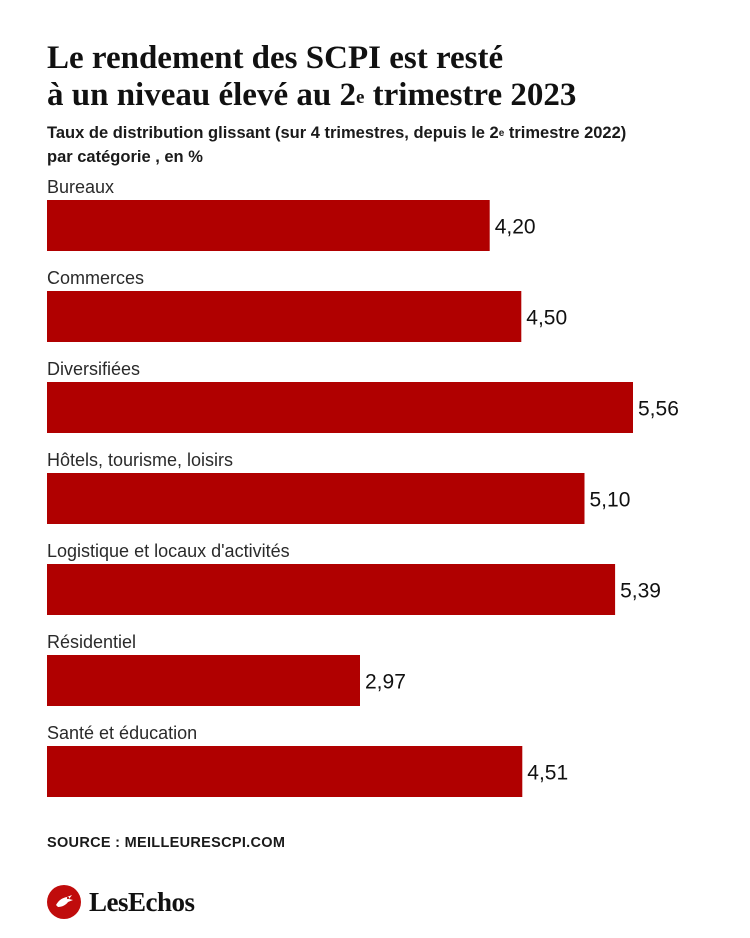  I want to click on les-echos-emblem-icon, so click(64, 902).